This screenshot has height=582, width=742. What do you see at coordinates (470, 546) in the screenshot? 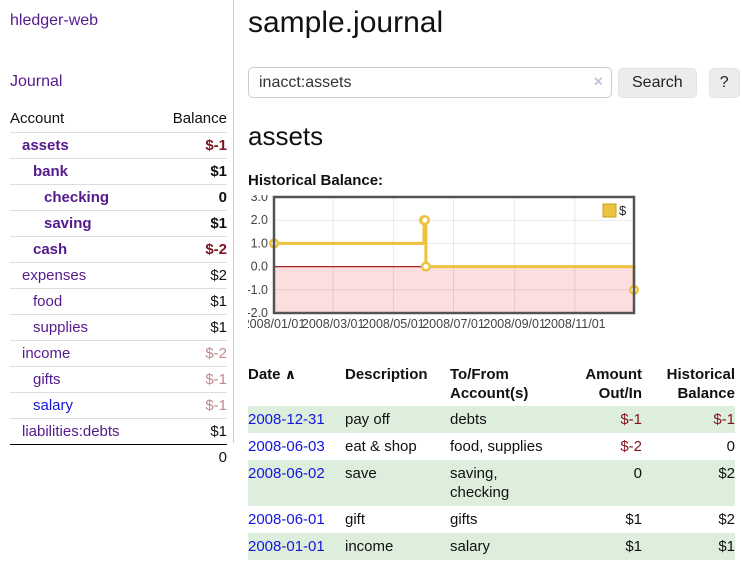
I see `accounts-cell: salary` at bounding box center [470, 546].